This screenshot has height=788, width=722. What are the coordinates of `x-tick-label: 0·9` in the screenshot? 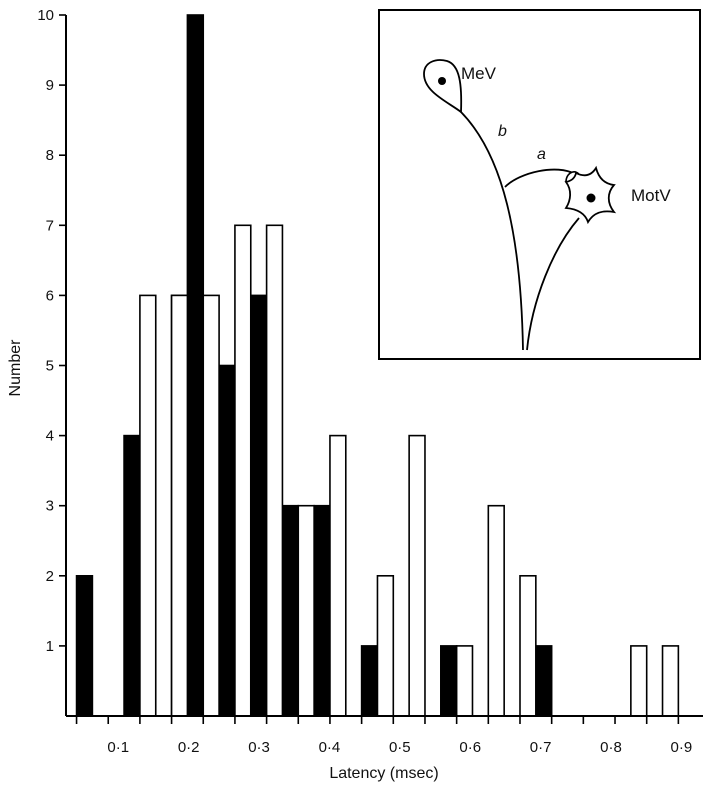 It's located at (682, 747).